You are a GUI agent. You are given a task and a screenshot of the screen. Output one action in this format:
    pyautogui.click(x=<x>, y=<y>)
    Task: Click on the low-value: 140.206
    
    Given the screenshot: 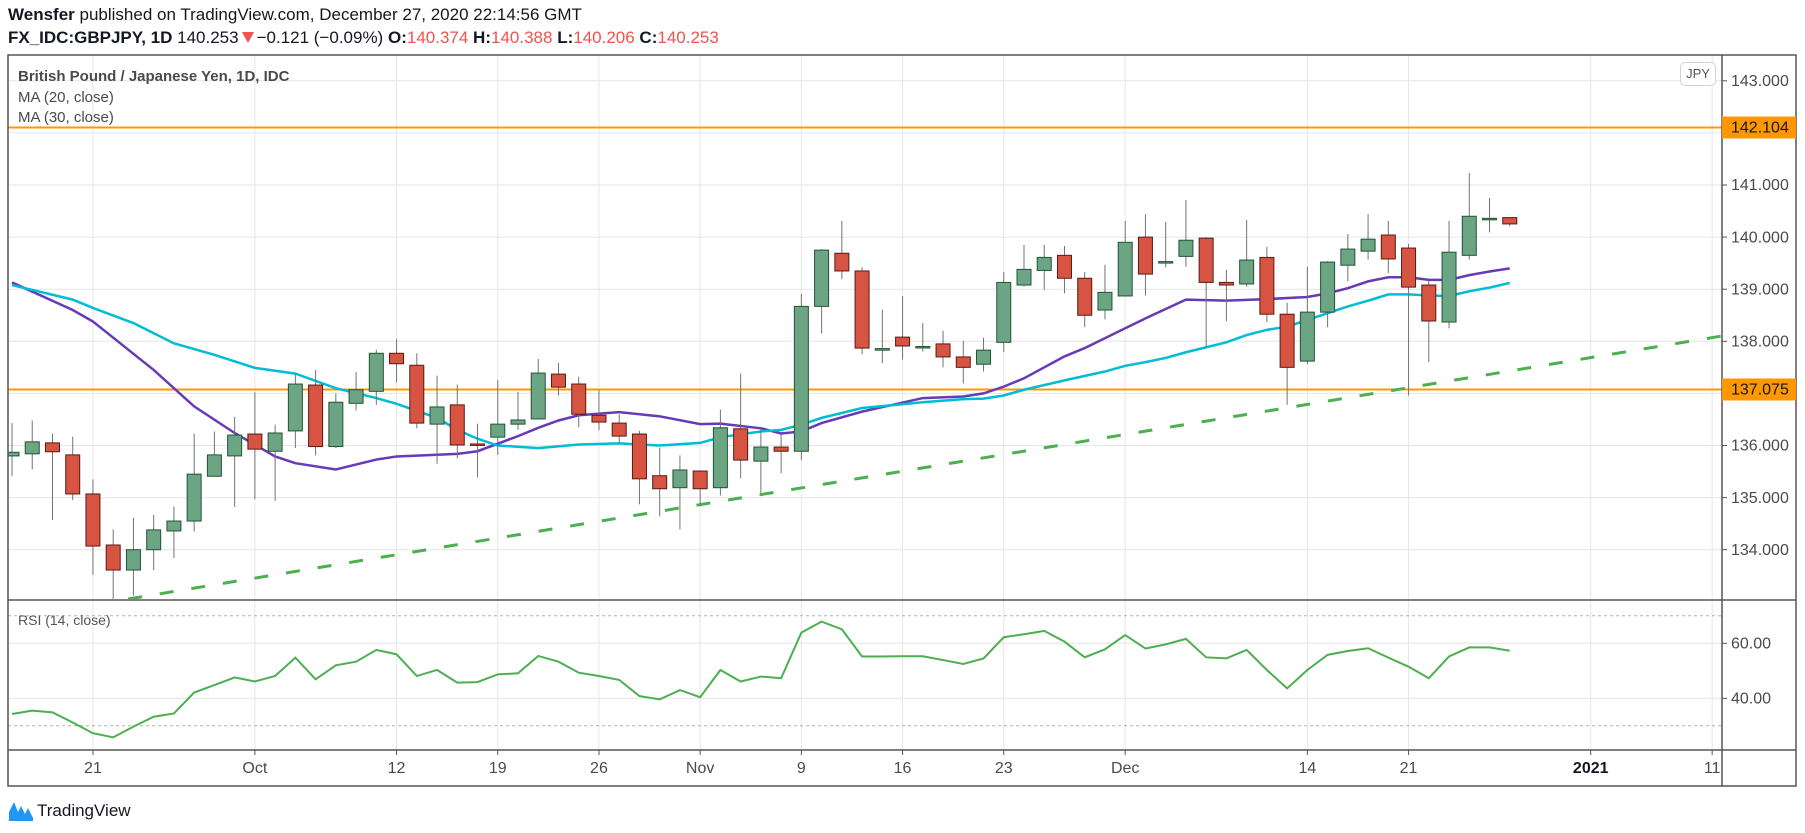 What is the action you would take?
    pyautogui.click(x=604, y=37)
    